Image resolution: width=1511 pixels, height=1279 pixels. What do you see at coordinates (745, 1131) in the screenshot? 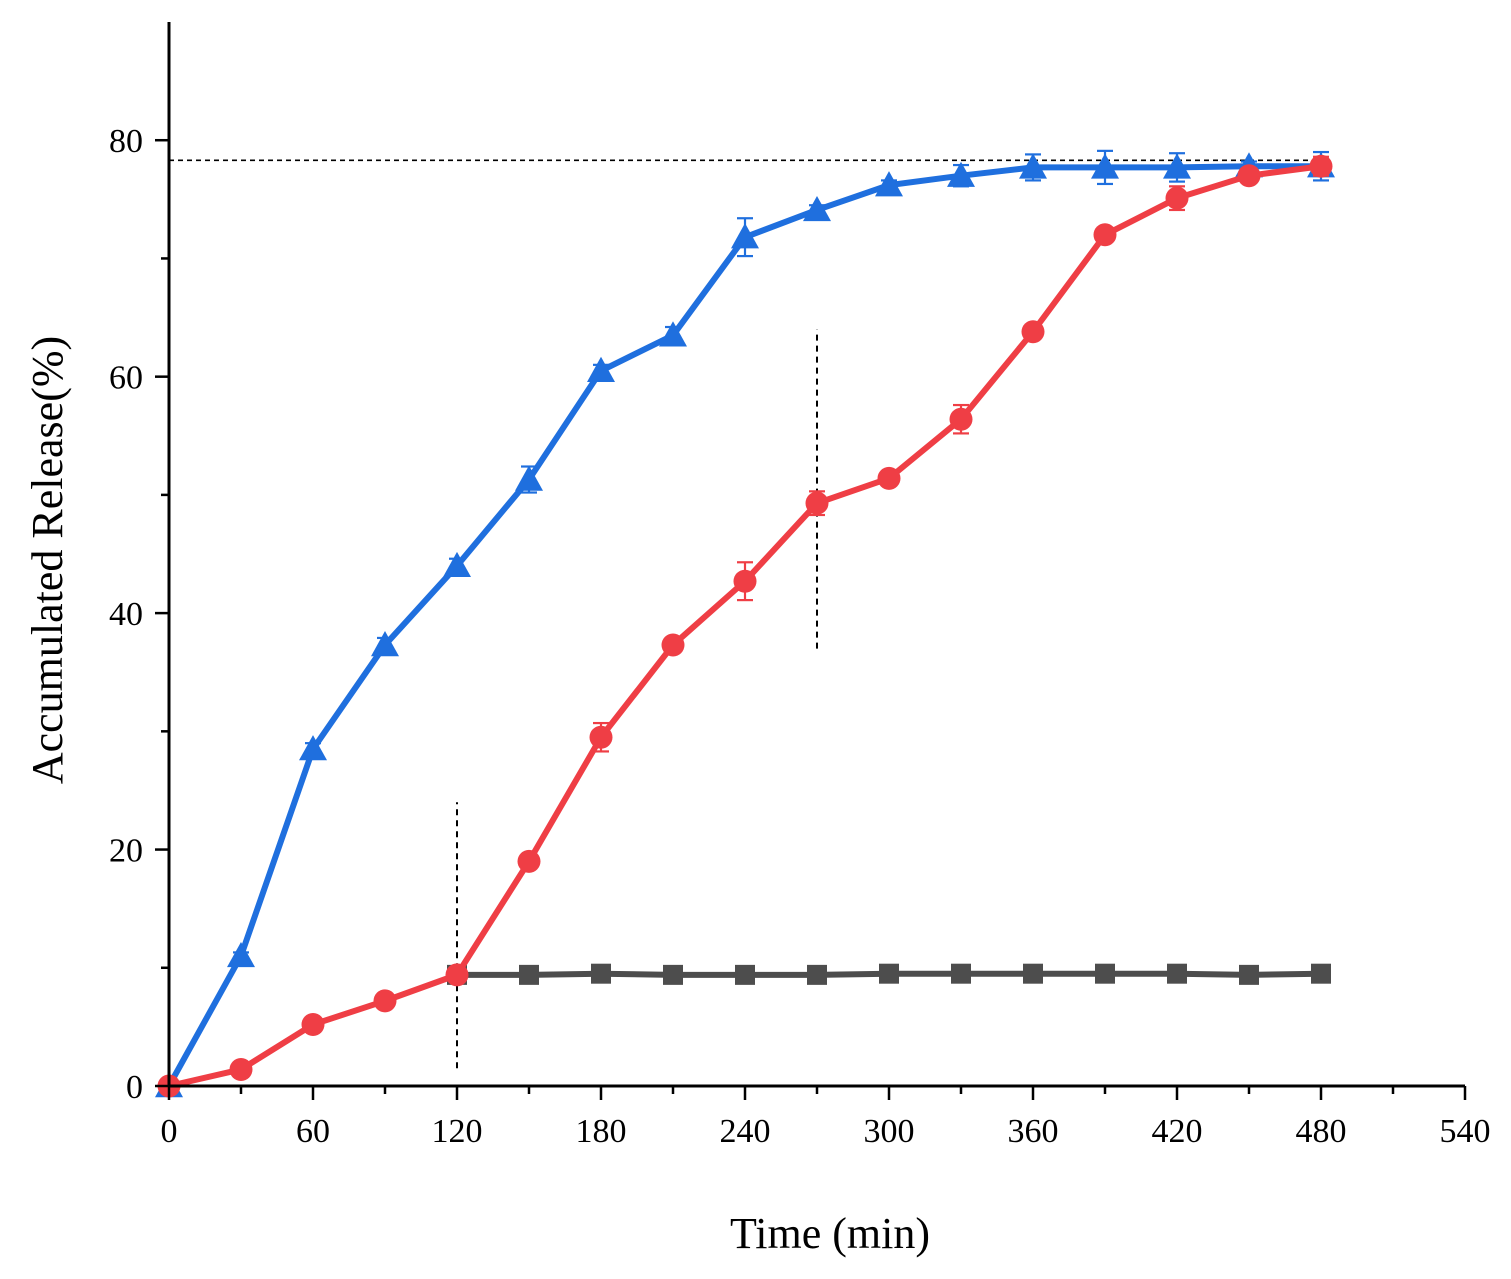
I see `x-tick-label: 240` at bounding box center [745, 1131].